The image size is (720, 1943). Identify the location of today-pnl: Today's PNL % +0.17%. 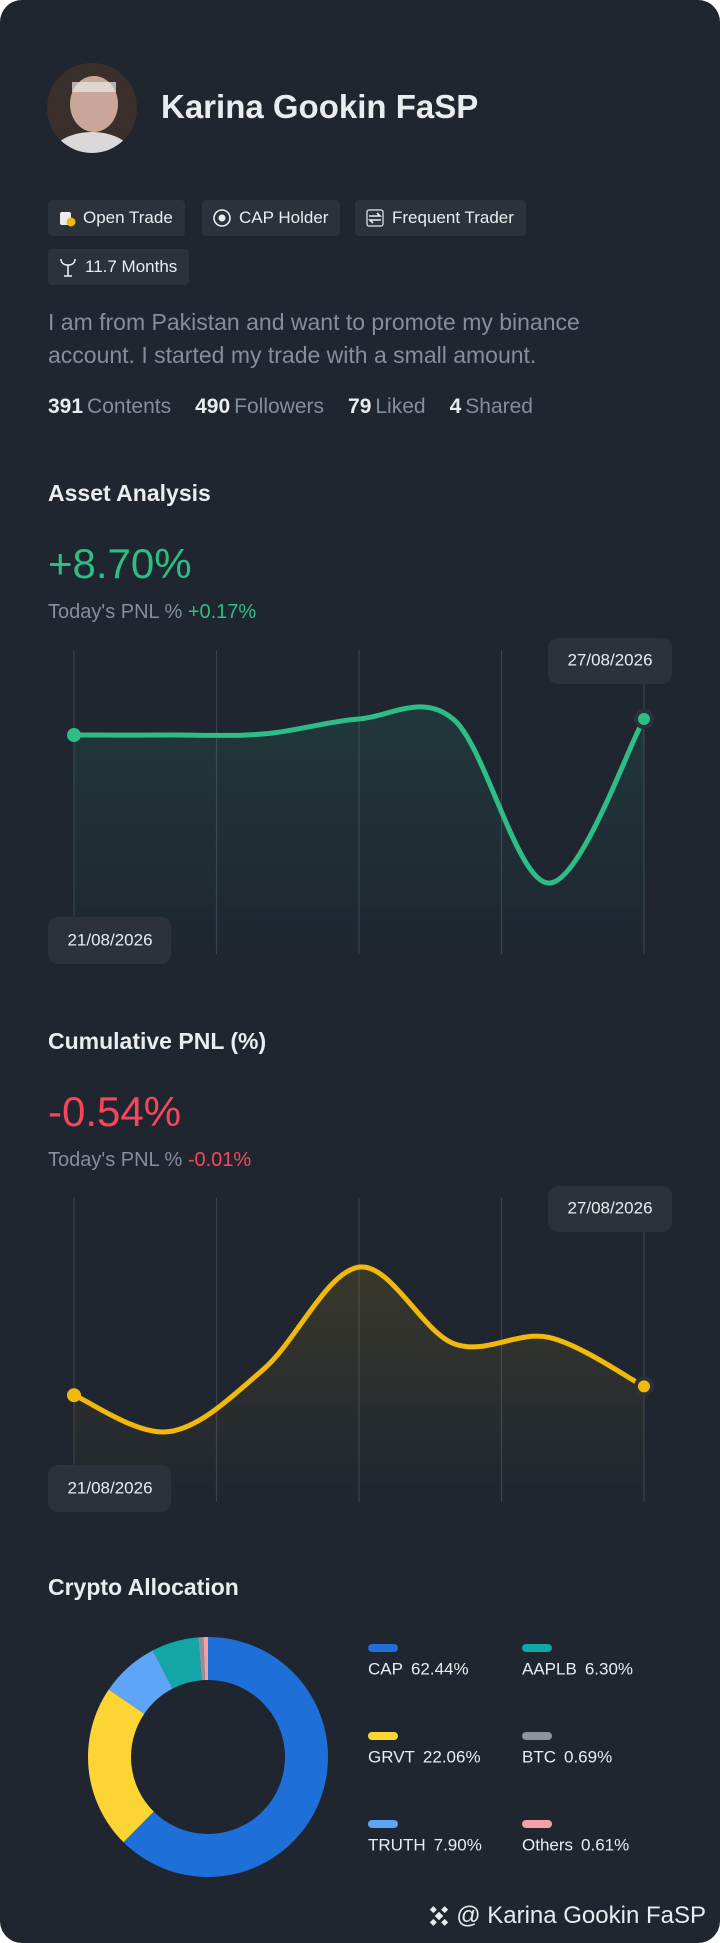
(152, 612).